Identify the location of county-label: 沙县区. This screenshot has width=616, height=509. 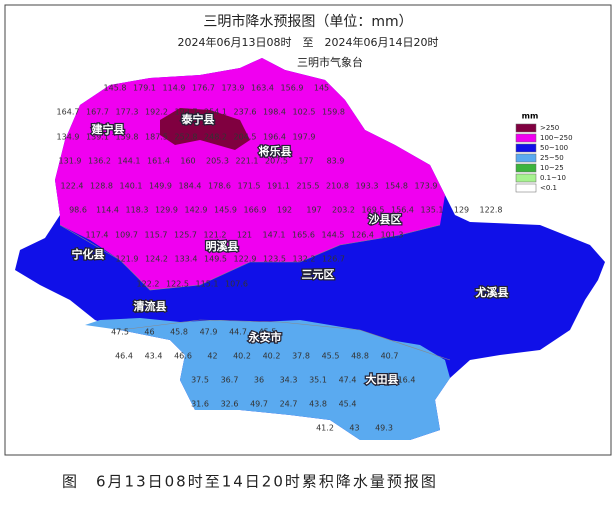
(385, 219).